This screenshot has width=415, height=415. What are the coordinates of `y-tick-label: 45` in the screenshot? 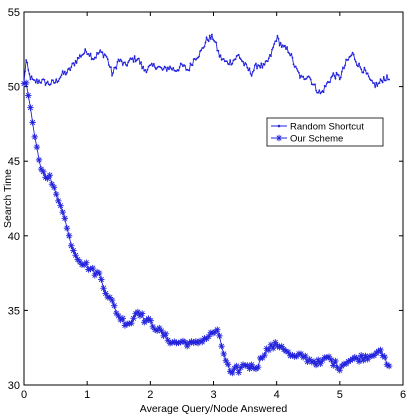 It's located at (14, 162).